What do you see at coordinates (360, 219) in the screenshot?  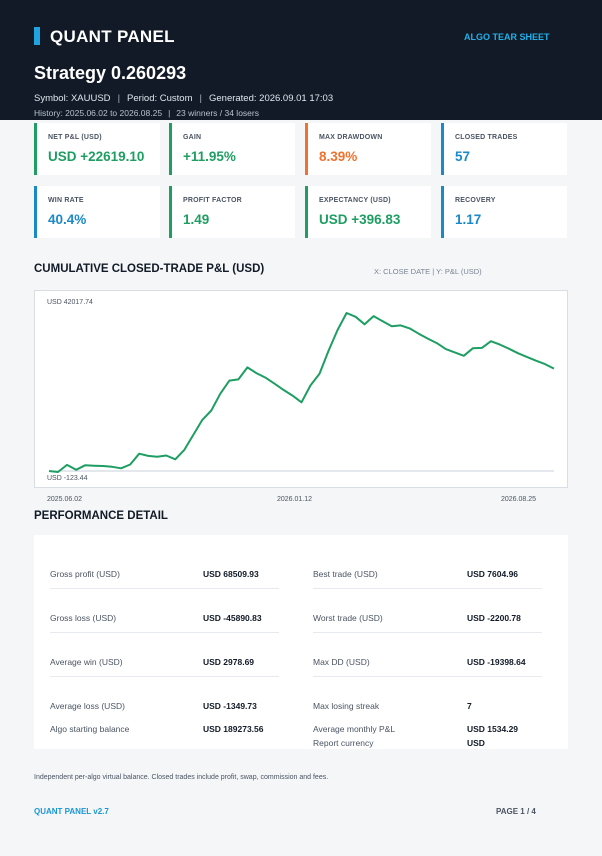 I see `expectancy-value: USD +396.83` at bounding box center [360, 219].